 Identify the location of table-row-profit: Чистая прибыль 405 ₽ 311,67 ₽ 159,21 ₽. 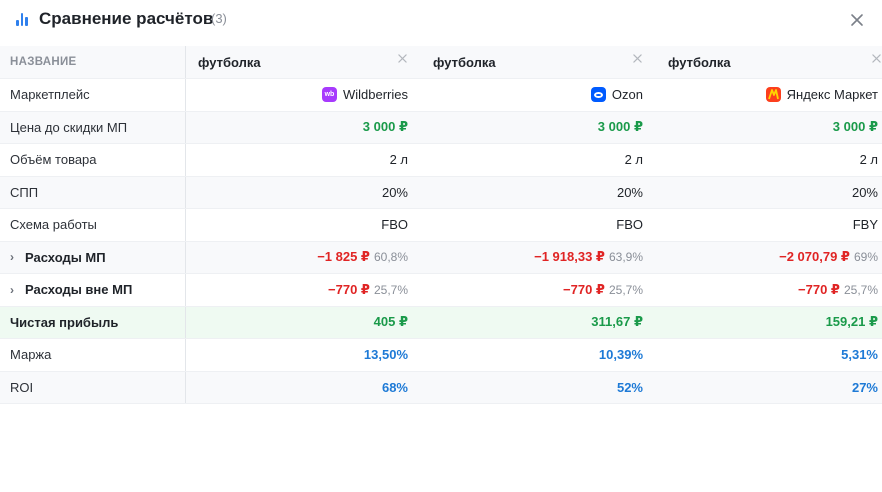
(441, 322).